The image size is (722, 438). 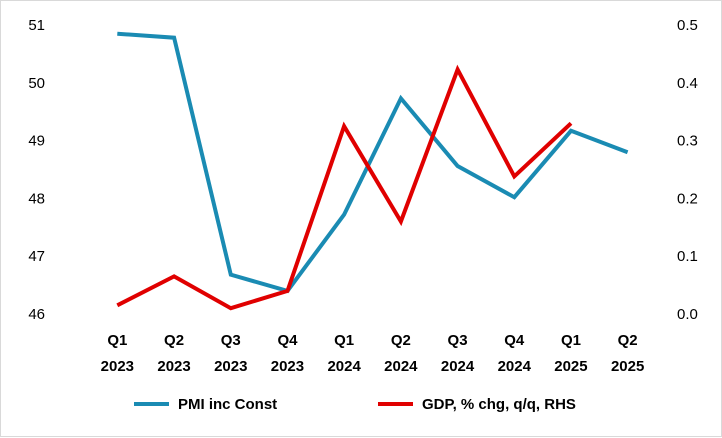 I want to click on left-tick-label: 50, so click(x=36, y=83).